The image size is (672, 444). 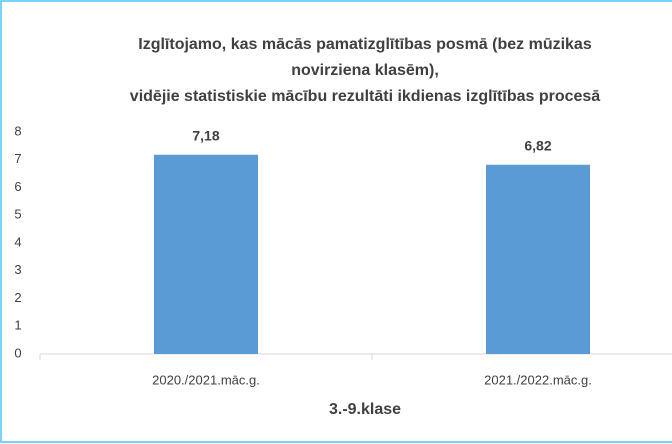 What do you see at coordinates (17, 214) in the screenshot?
I see `y-tick-label: 5` at bounding box center [17, 214].